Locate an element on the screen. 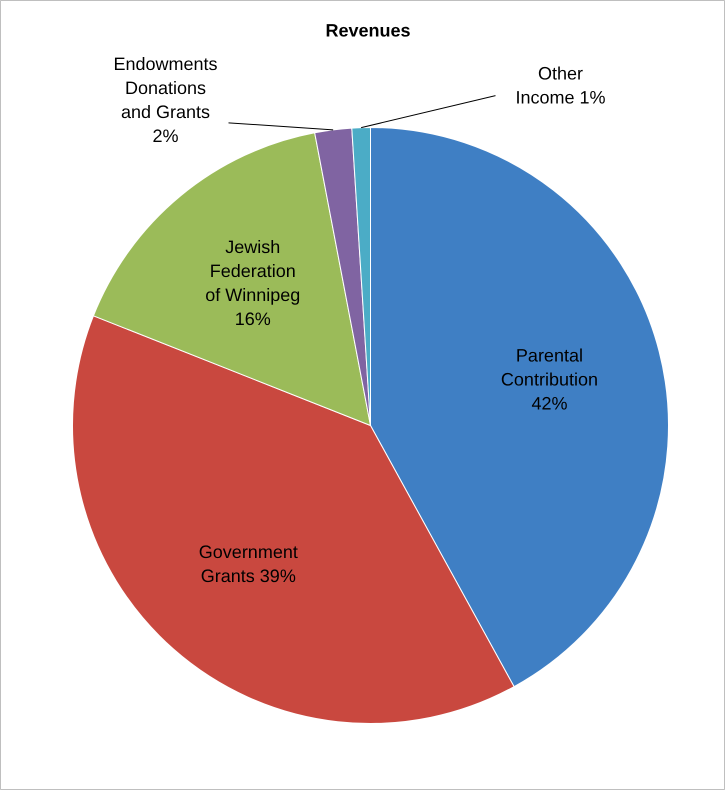 The image size is (725, 790). slice-label: Government Grants 39% is located at coordinates (248, 564).